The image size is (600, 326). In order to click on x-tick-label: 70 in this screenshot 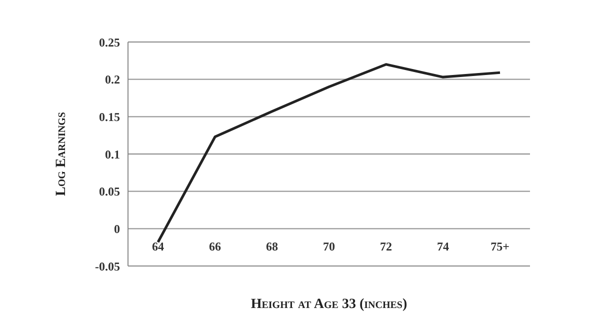, I will do `click(329, 247)`.